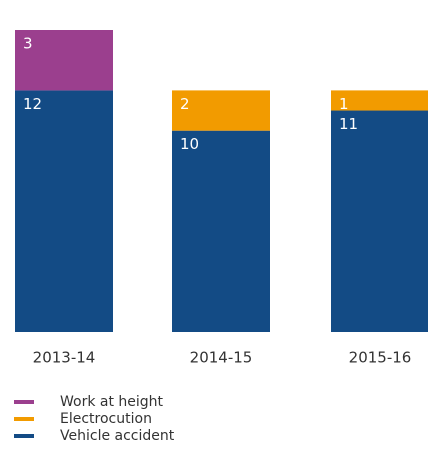 The height and width of the screenshot is (463, 428). Describe the element at coordinates (112, 402) in the screenshot. I see `legend-label: Work at height` at that location.